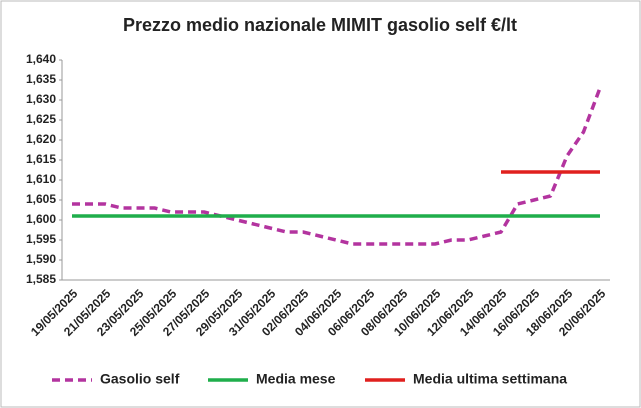 This screenshot has height=408, width=641. What do you see at coordinates (41, 199) in the screenshot?
I see `y-tick-label: 1,605` at bounding box center [41, 199].